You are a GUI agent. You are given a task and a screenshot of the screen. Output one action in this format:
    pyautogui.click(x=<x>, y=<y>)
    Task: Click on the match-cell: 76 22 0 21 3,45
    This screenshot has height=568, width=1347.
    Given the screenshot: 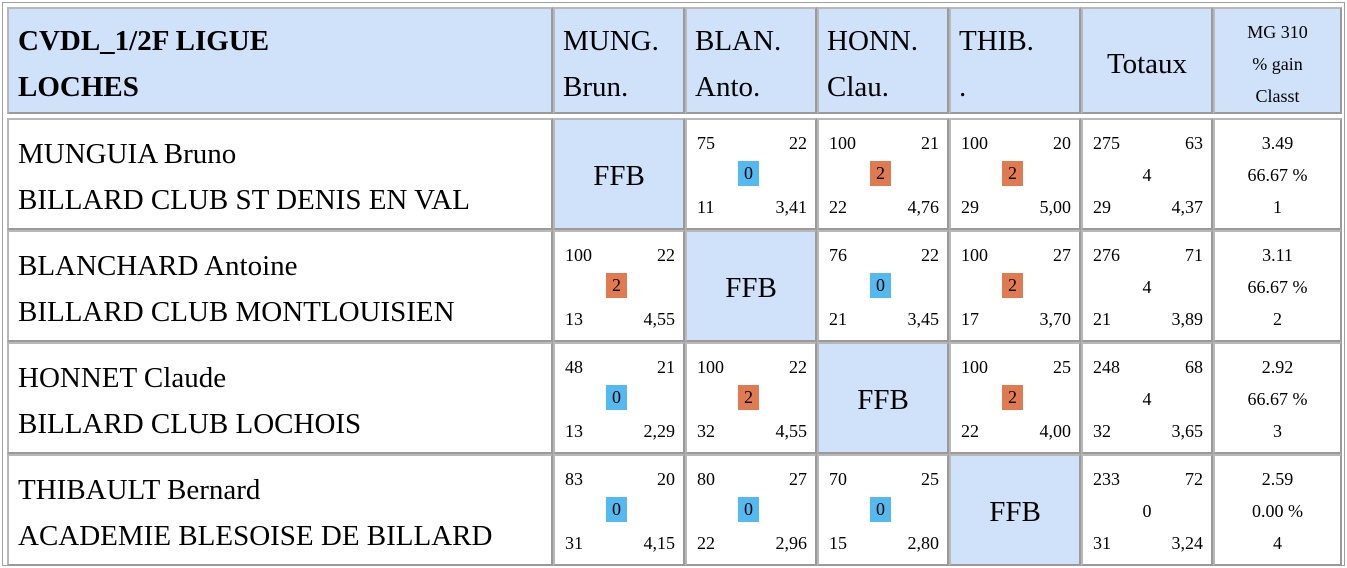 What is the action you would take?
    pyautogui.click(x=883, y=286)
    